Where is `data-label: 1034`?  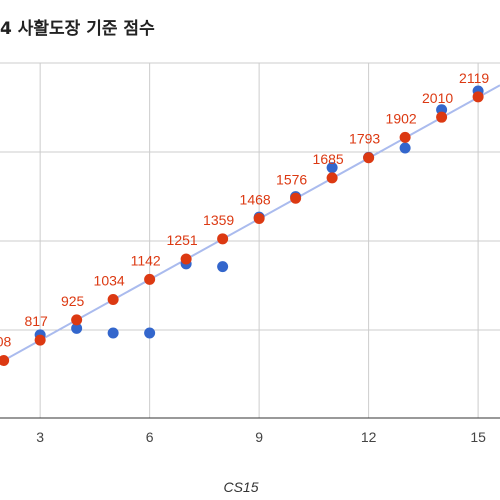
data-label: 1034 is located at coordinates (109, 281).